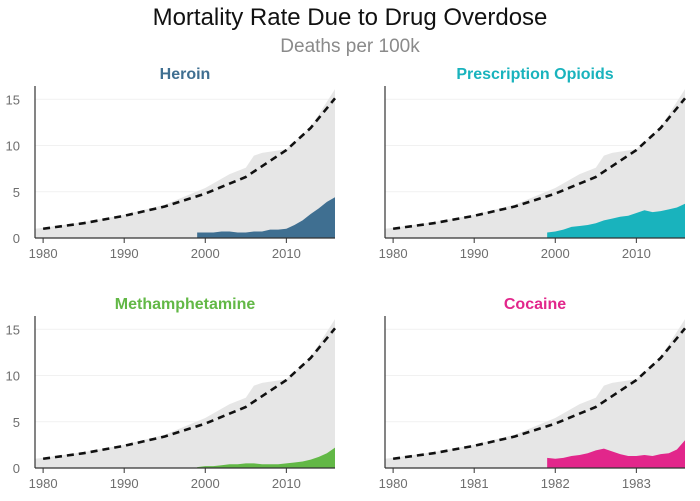  I want to click on chart-subtitle: Deaths per 100k, so click(350, 46).